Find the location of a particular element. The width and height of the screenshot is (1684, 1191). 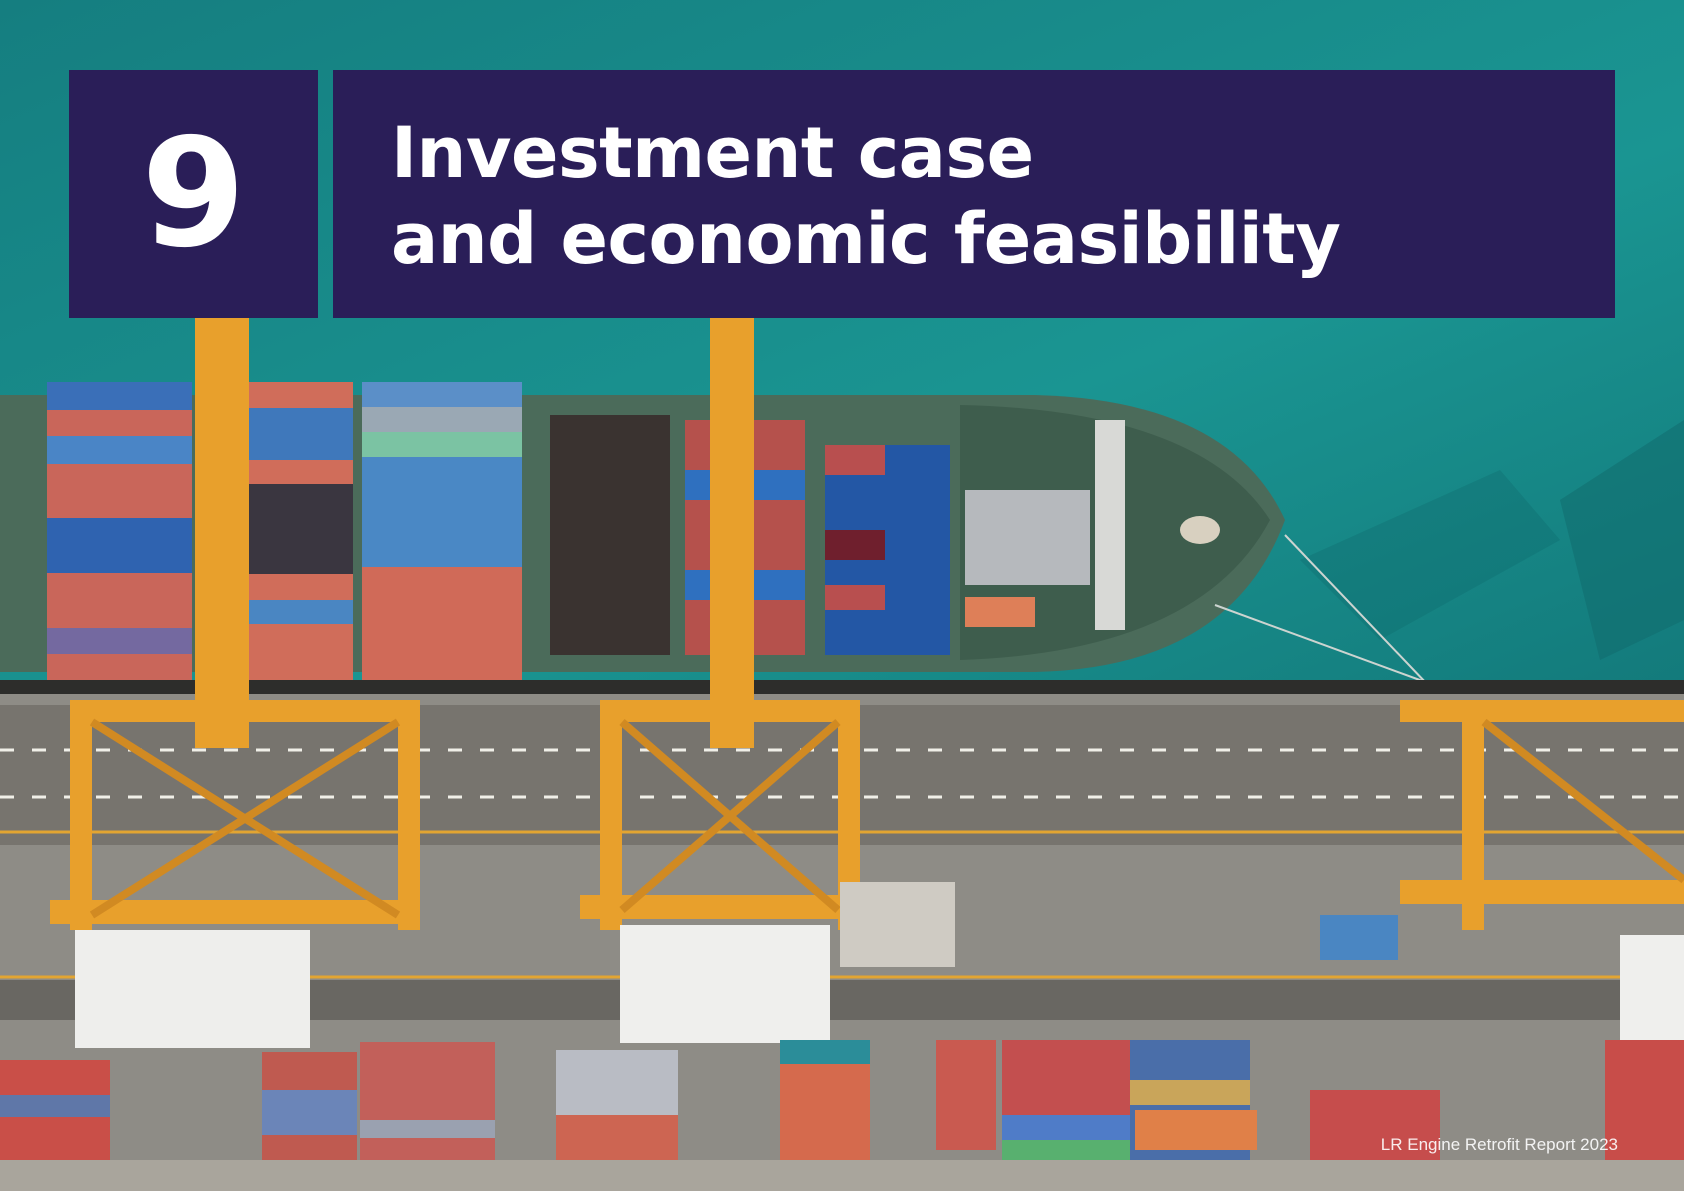

footer-report-title: LR Engine Retrofit Report 2023 is located at coordinates (1499, 1144).